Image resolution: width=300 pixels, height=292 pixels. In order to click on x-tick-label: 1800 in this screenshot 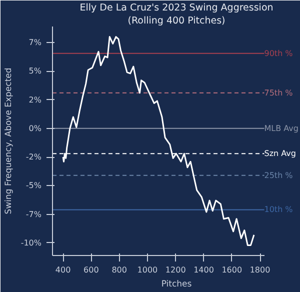, I will do `click(260, 270)`.